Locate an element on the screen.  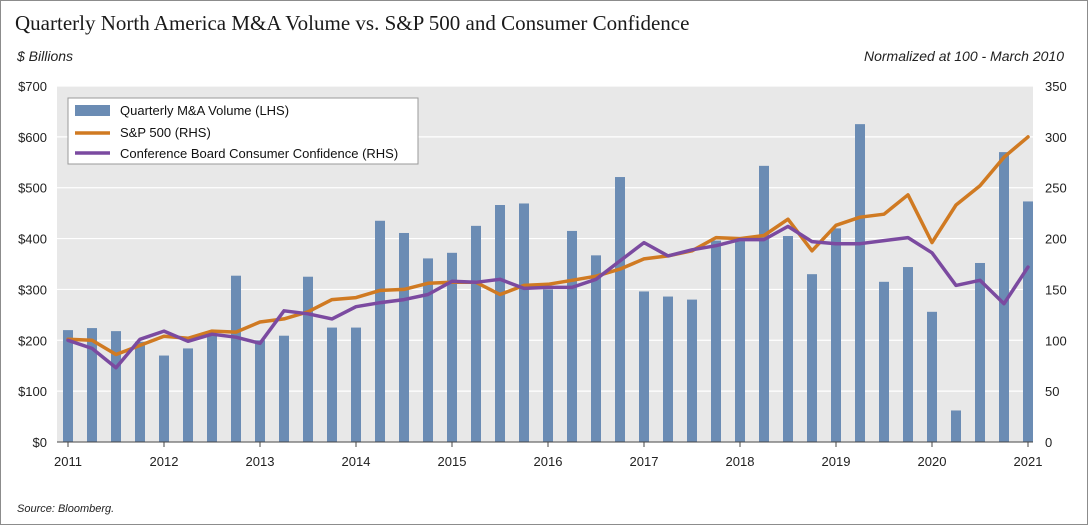
y-left-tick-label: $400 is located at coordinates (32, 239).